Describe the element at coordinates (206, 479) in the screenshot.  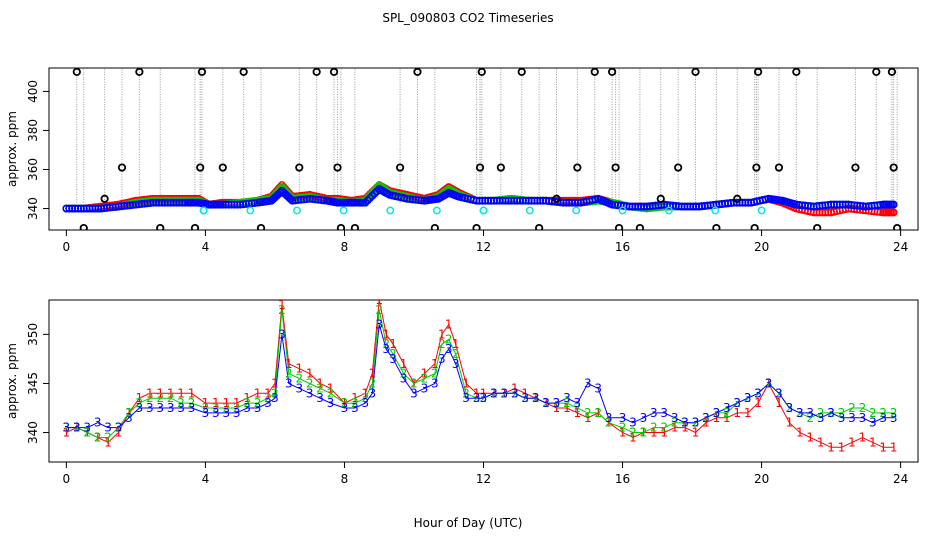
I see `bottom-x-tick-label: 4` at that location.